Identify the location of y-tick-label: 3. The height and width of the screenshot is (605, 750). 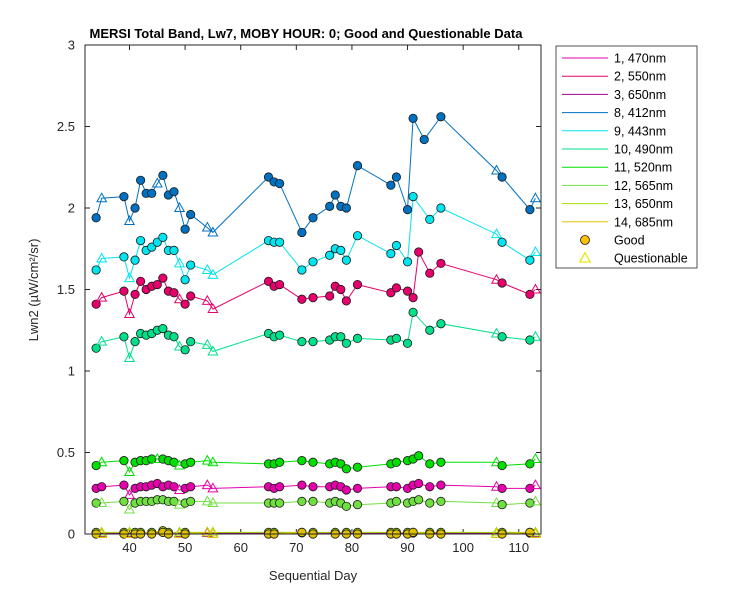
(71, 45).